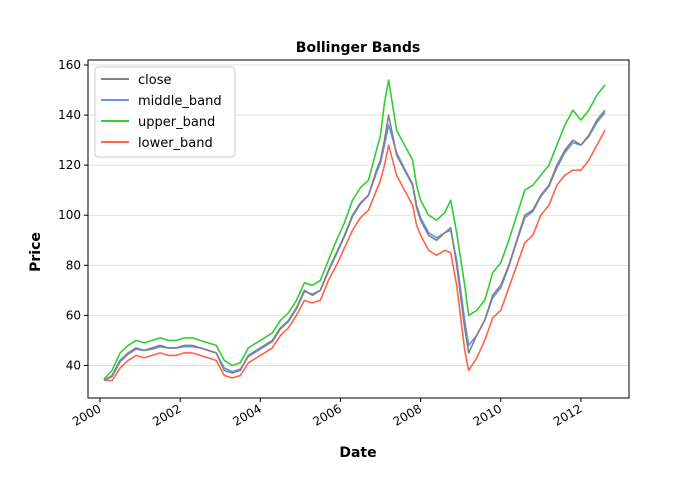 This screenshot has height=500, width=700. What do you see at coordinates (176, 122) in the screenshot?
I see `legend-label: upper_band` at bounding box center [176, 122].